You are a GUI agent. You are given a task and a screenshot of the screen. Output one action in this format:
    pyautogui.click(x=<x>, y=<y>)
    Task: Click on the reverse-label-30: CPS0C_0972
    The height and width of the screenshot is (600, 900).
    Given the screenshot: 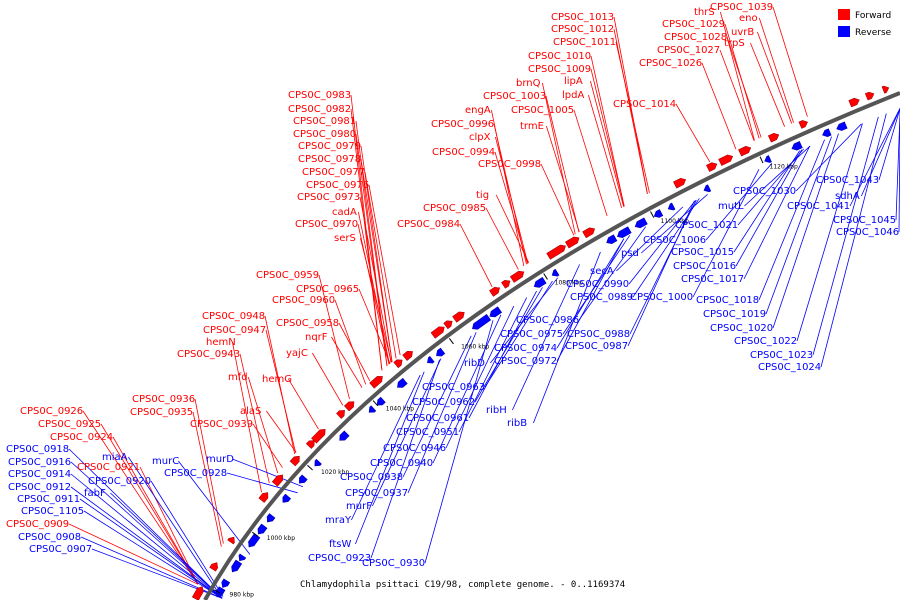 What is the action you would take?
    pyautogui.click(x=525, y=361)
    